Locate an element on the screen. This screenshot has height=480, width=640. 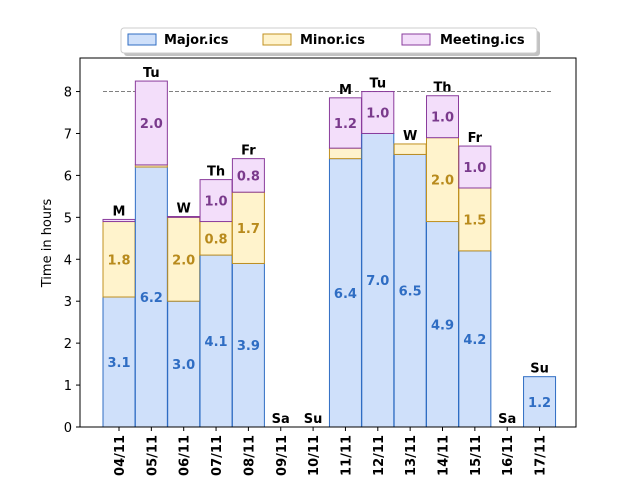
x-tick-label: 12/11 is located at coordinates (379, 455).